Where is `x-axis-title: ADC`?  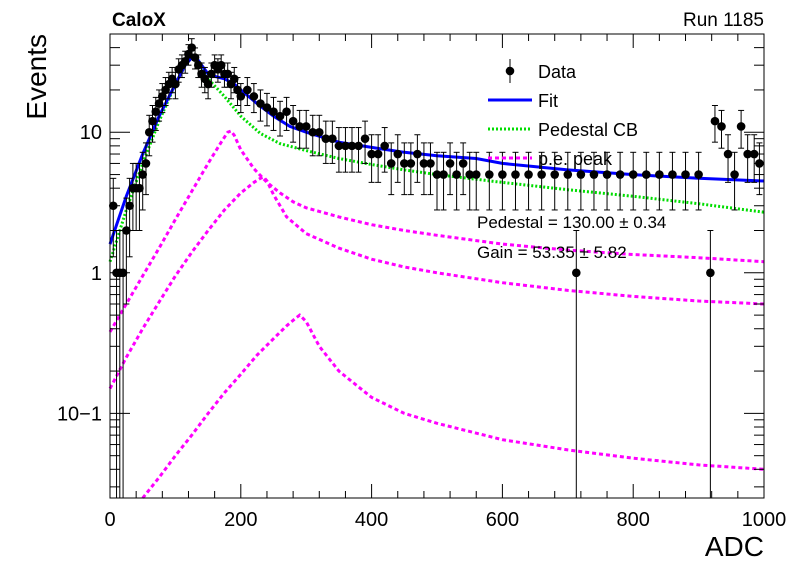
x-axis-title: ADC is located at coordinates (734, 546).